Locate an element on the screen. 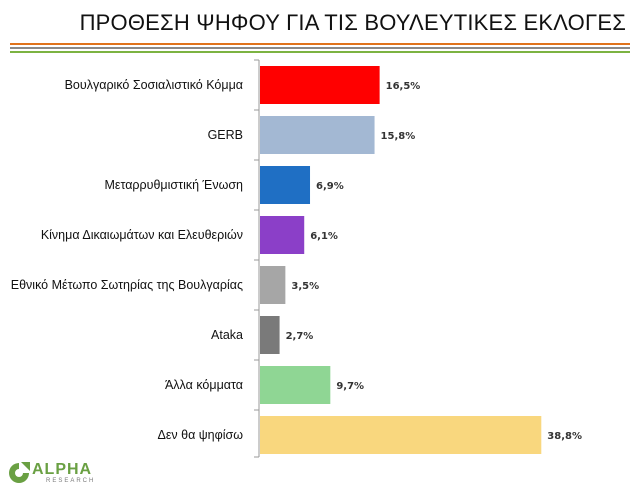  value-label: 15,8% is located at coordinates (398, 136).